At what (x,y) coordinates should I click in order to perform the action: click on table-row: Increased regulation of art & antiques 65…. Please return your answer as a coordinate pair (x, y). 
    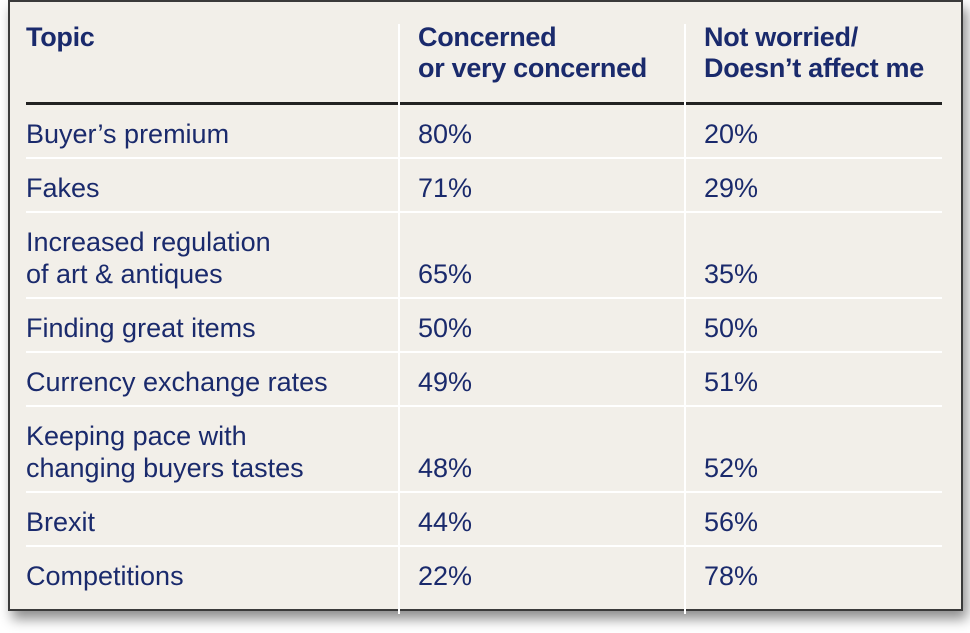
    Looking at the image, I should click on (485, 256).